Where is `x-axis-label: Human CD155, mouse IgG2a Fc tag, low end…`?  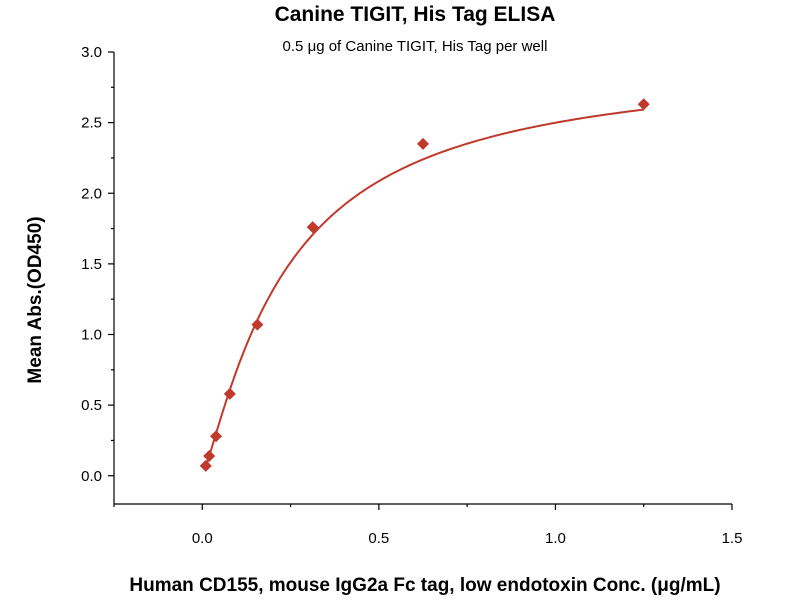
x-axis-label: Human CD155, mouse IgG2a Fc tag, low end… is located at coordinates (424, 585).